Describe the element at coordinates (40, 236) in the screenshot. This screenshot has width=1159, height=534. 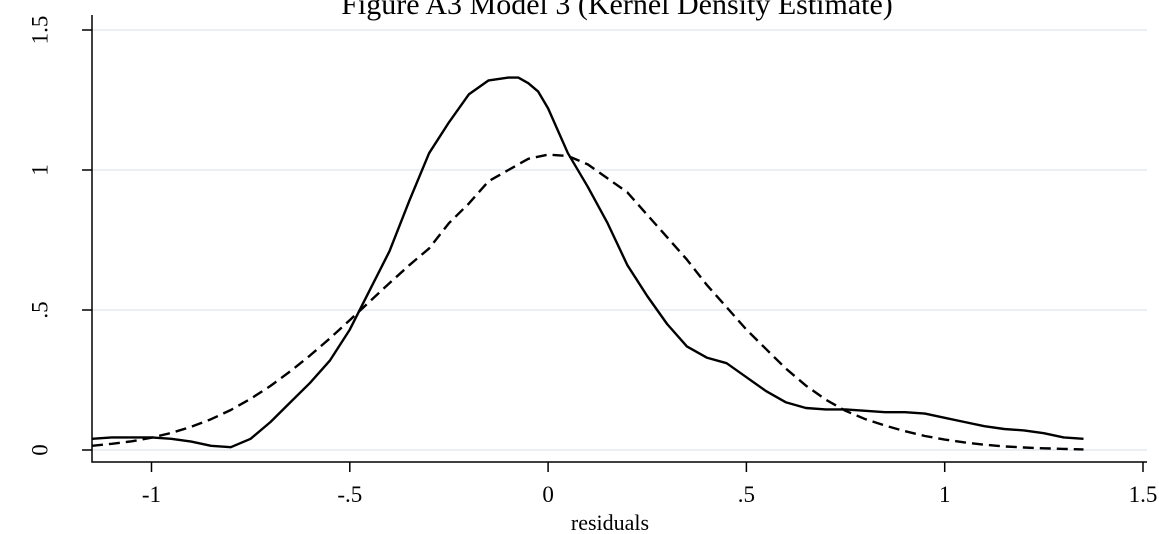
I see `y-tick-labels: 0 .5 1 1.5` at that location.